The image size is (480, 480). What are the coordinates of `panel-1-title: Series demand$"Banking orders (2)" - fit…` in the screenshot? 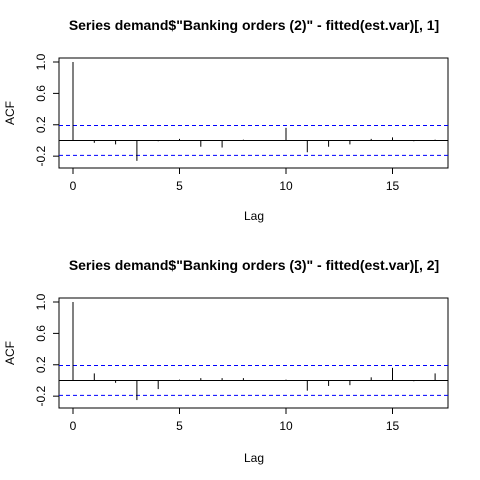 It's located at (254, 25).